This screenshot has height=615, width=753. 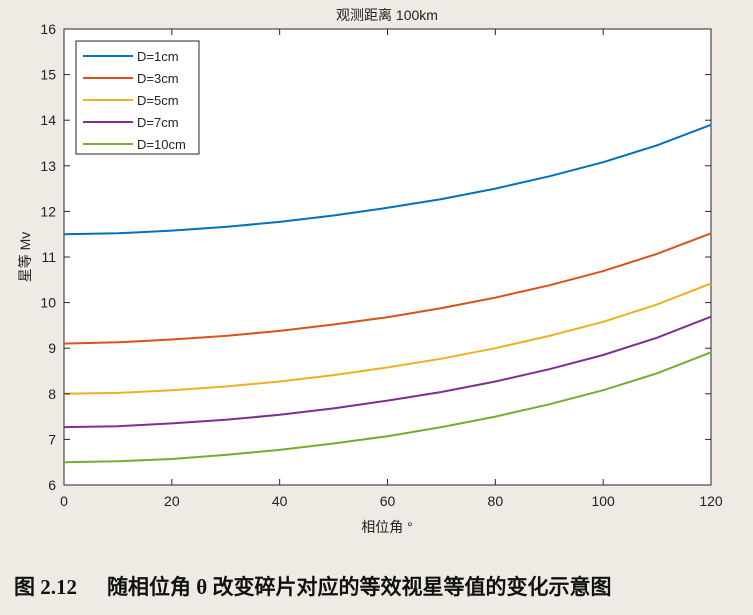 I want to click on y-tick-label: 13, so click(x=48, y=166).